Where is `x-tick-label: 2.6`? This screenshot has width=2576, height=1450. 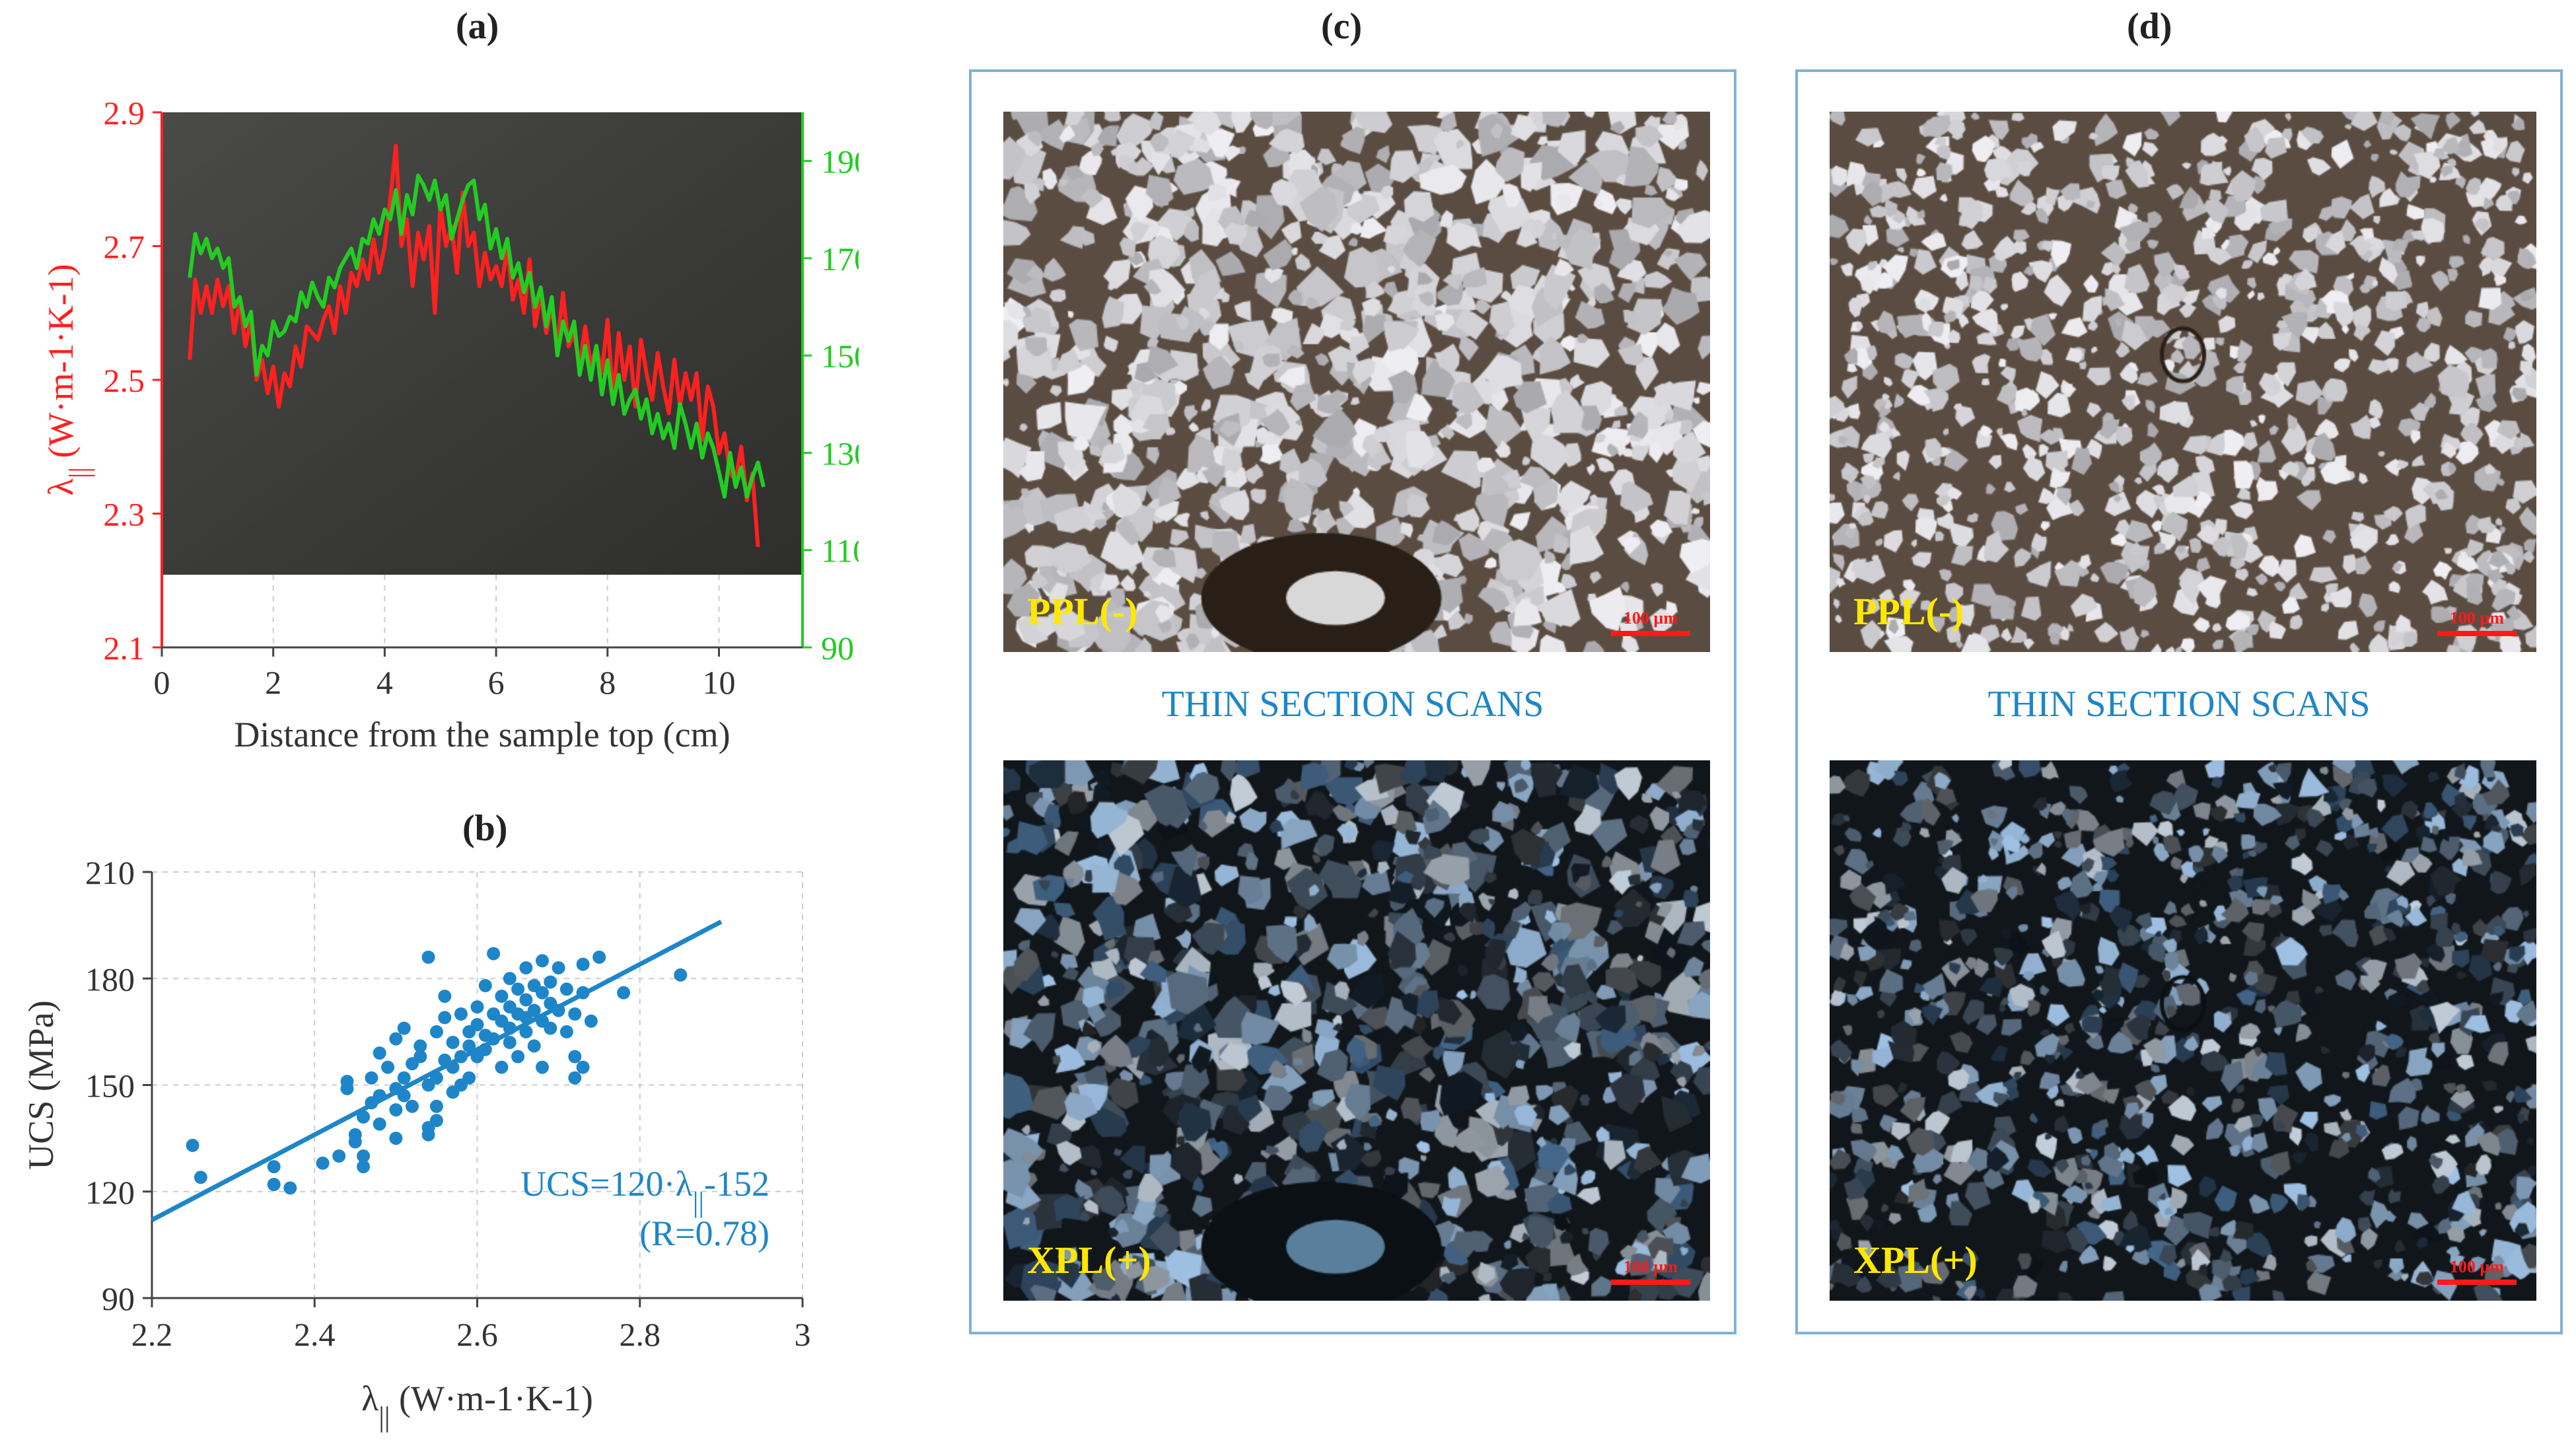 x-tick-label: 2.6 is located at coordinates (477, 1334).